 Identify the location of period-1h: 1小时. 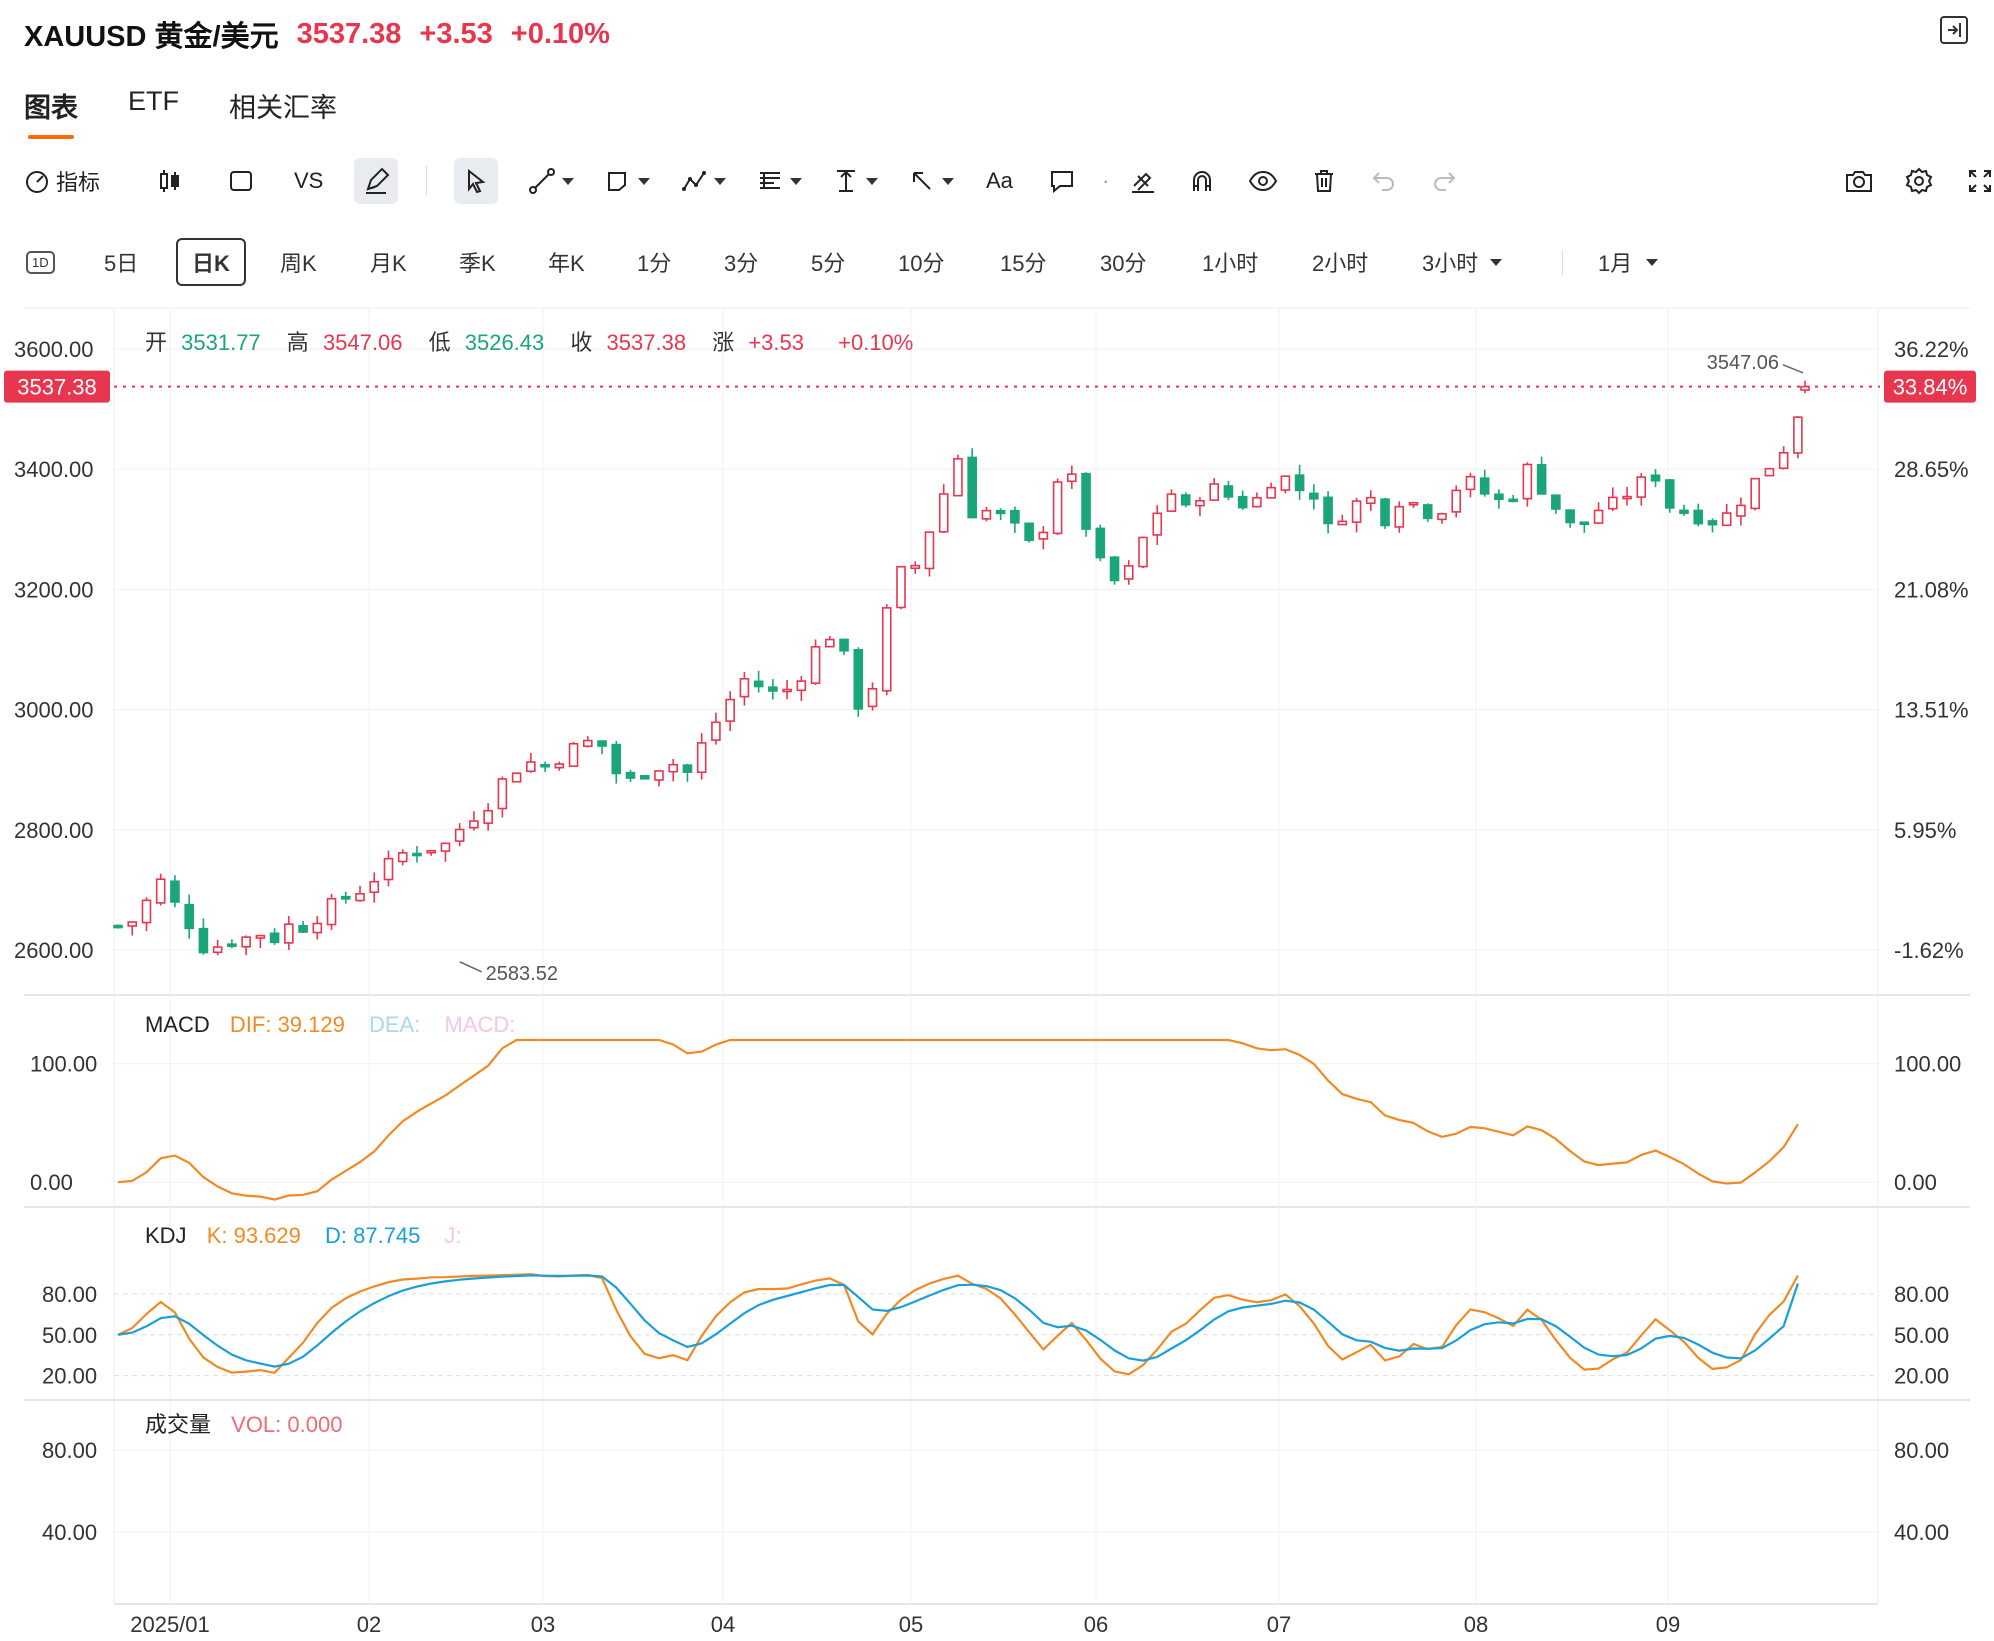
(1230, 263).